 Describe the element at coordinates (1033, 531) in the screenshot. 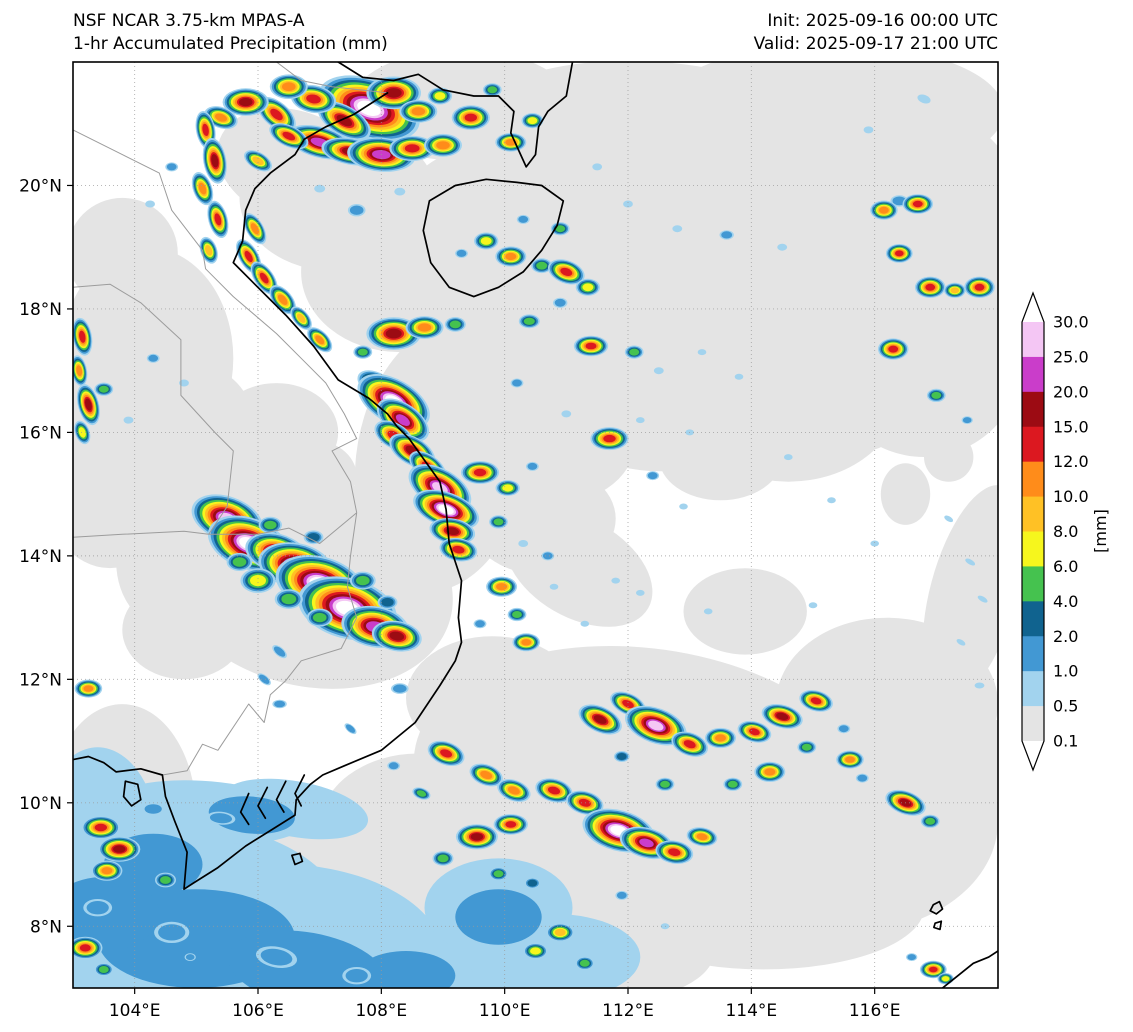

I see `colorbar-outline` at that location.